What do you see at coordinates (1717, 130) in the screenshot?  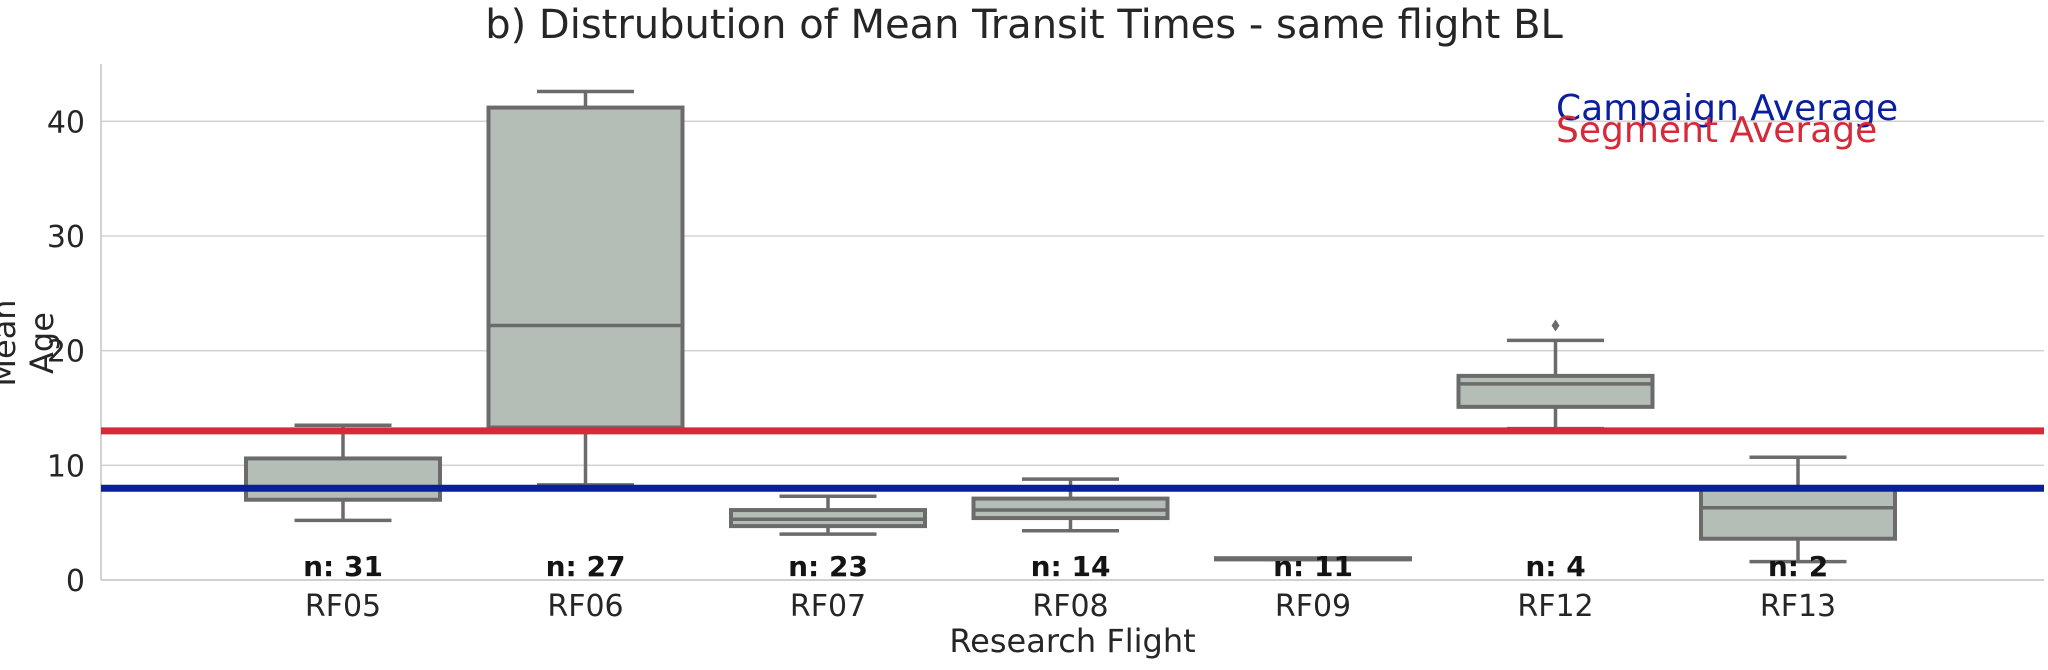 I see `legend-segment-average: Segment Average` at bounding box center [1717, 130].